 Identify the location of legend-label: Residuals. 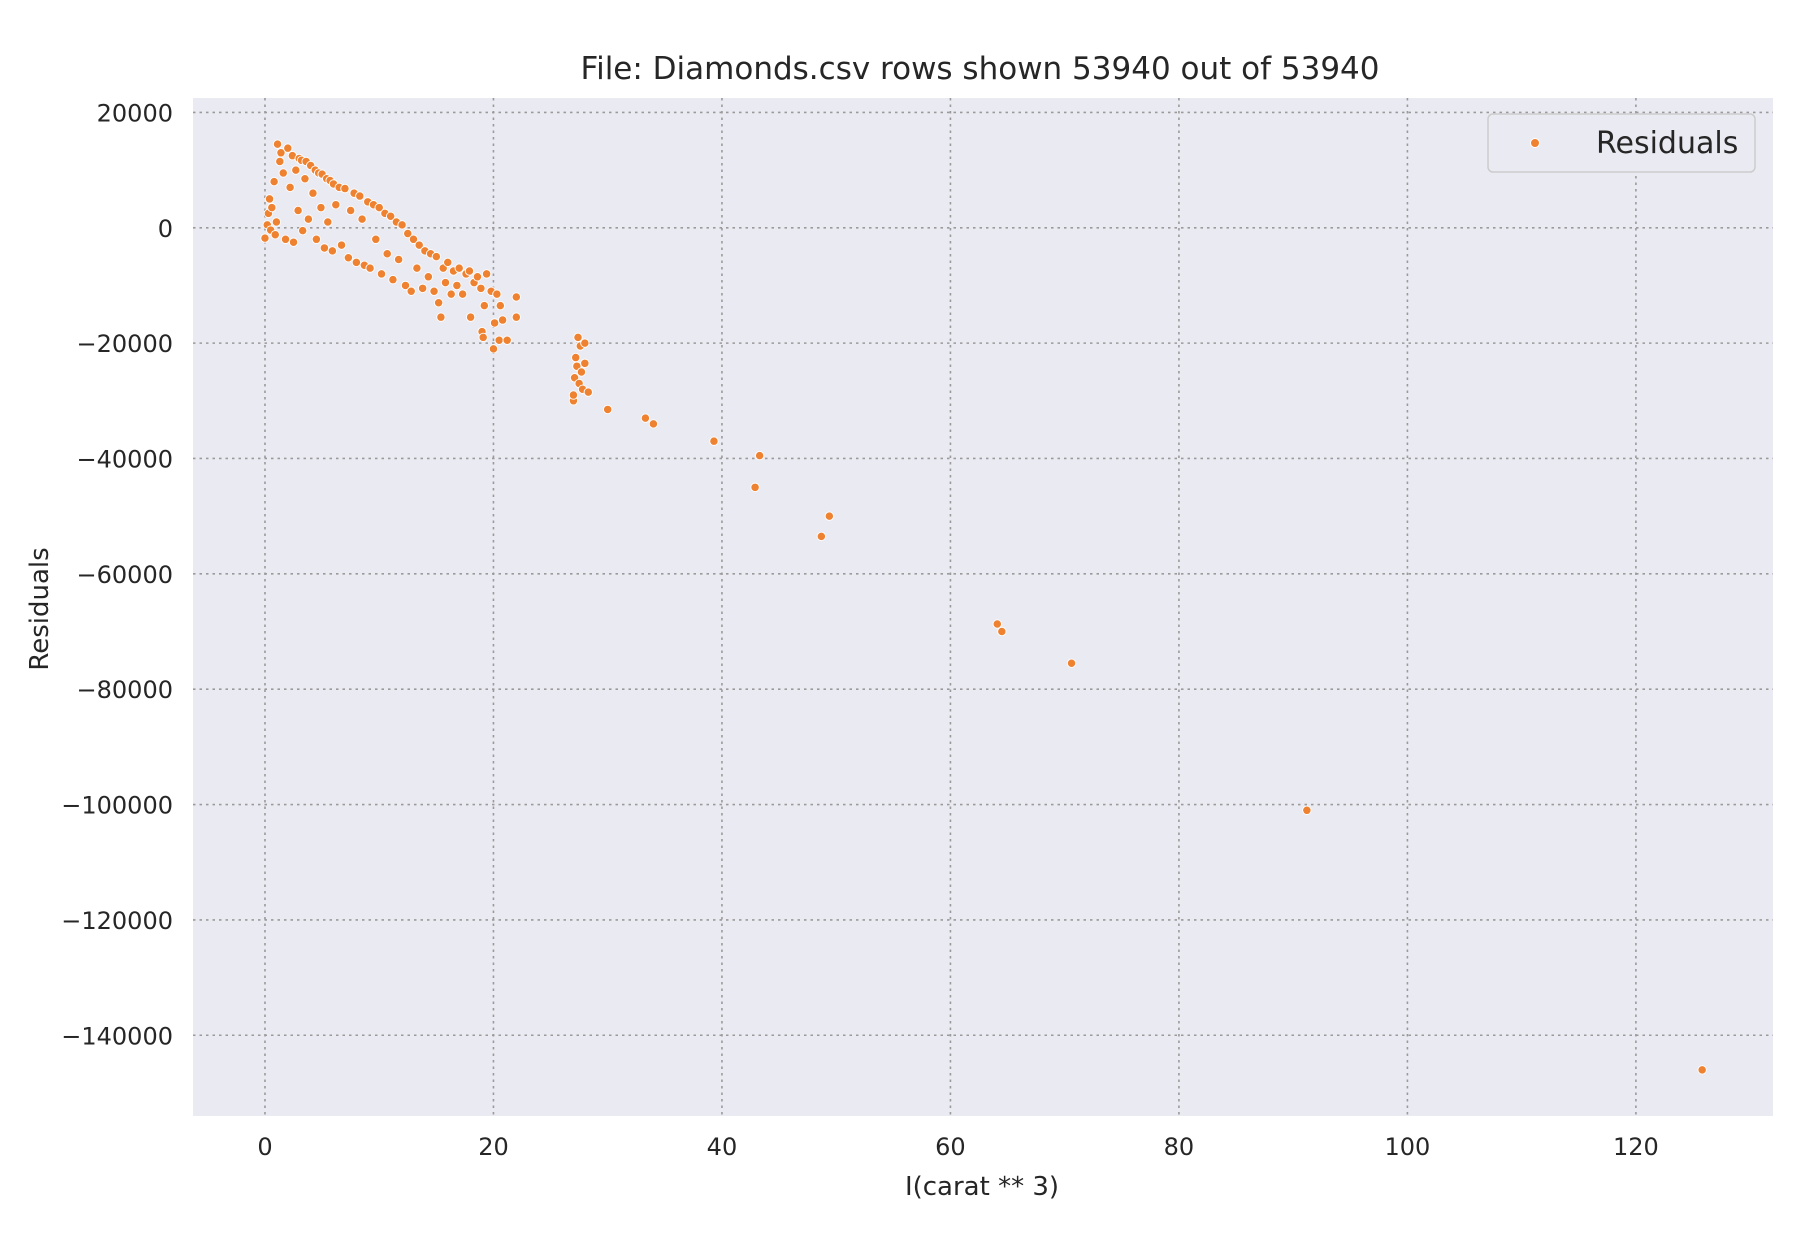
(1667, 143).